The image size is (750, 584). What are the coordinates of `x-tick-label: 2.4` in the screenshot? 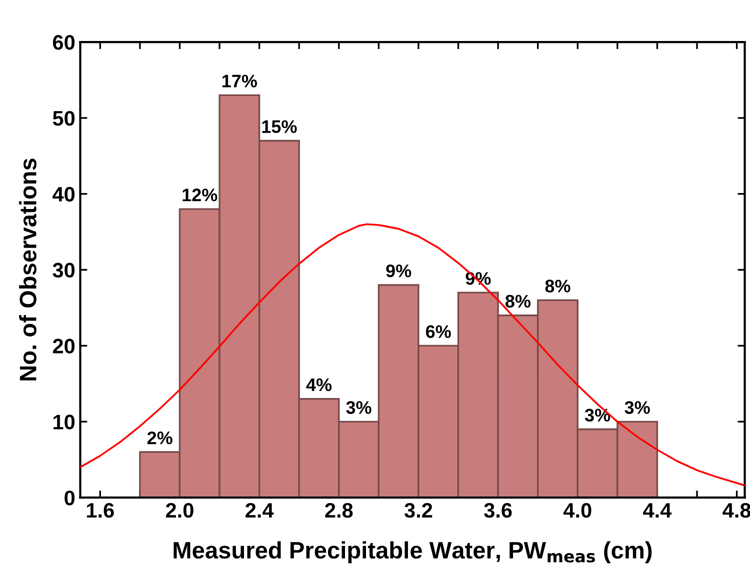 It's located at (260, 510).